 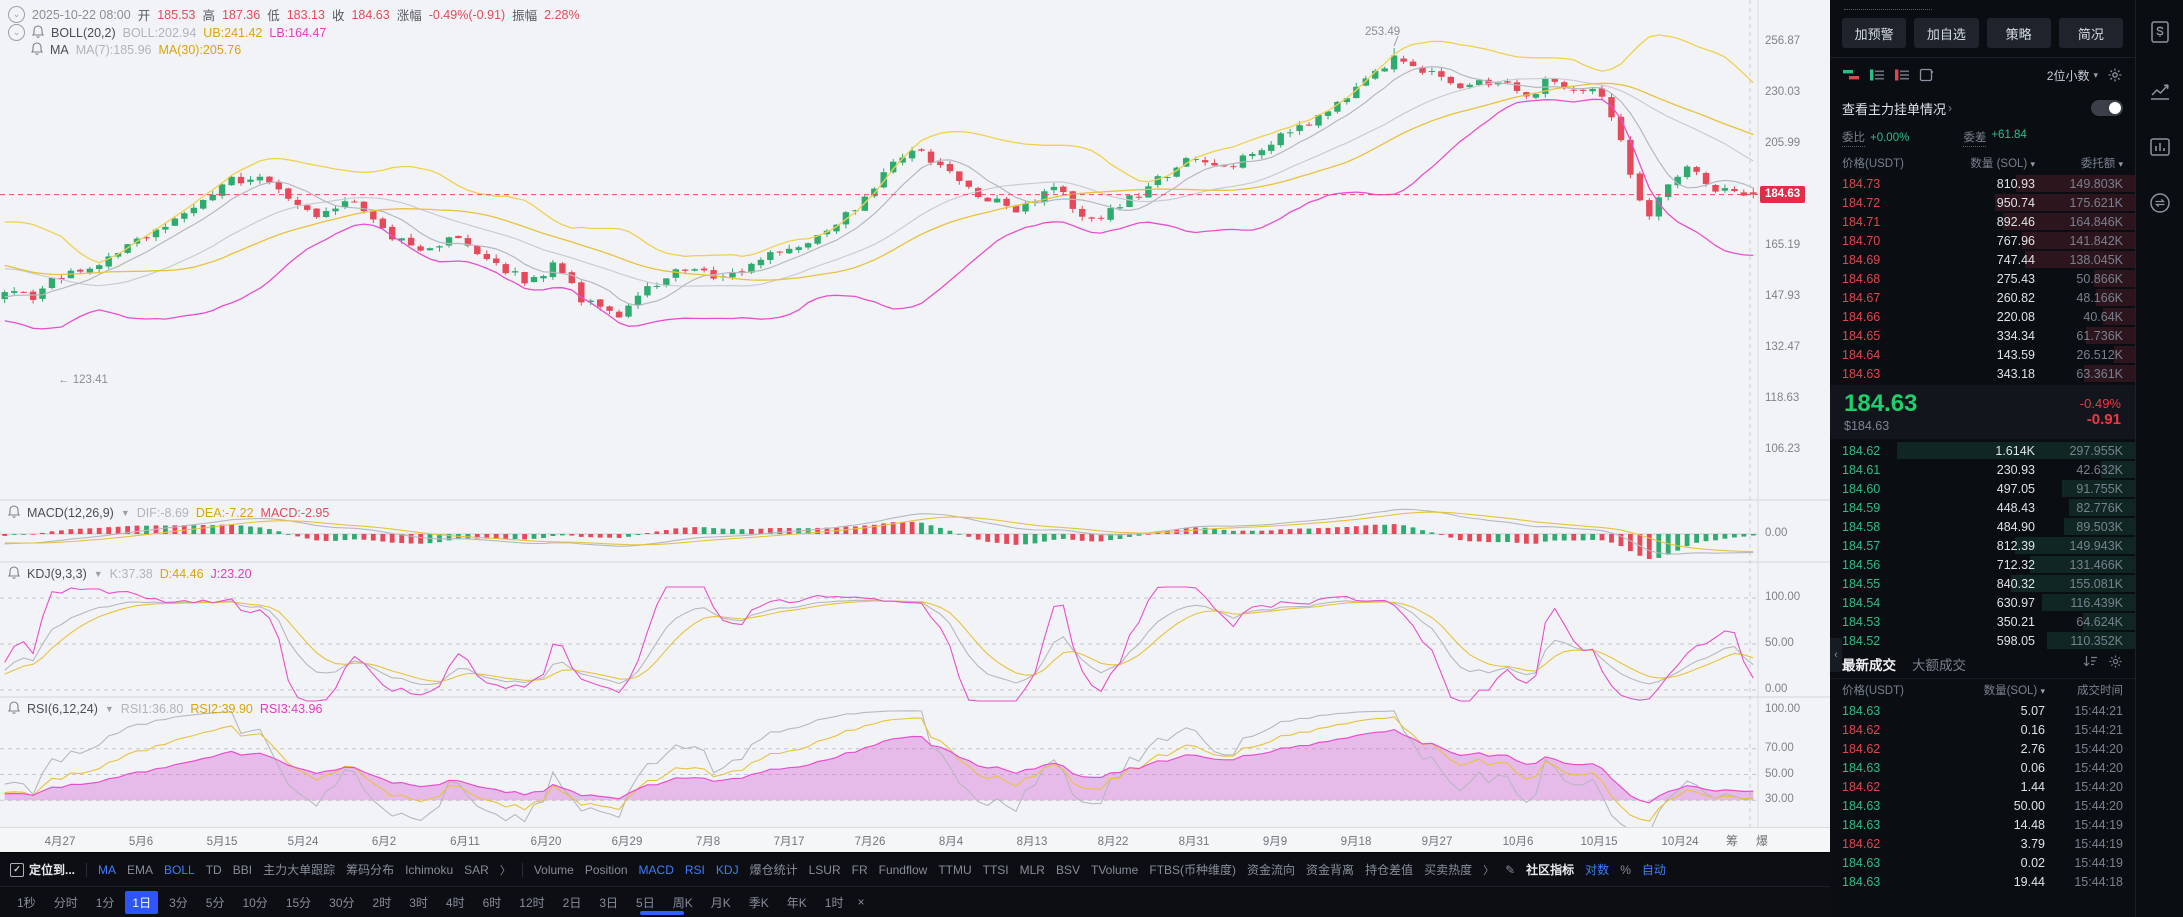 I want to click on indicator-chip-23: TTSI, so click(x=995, y=869).